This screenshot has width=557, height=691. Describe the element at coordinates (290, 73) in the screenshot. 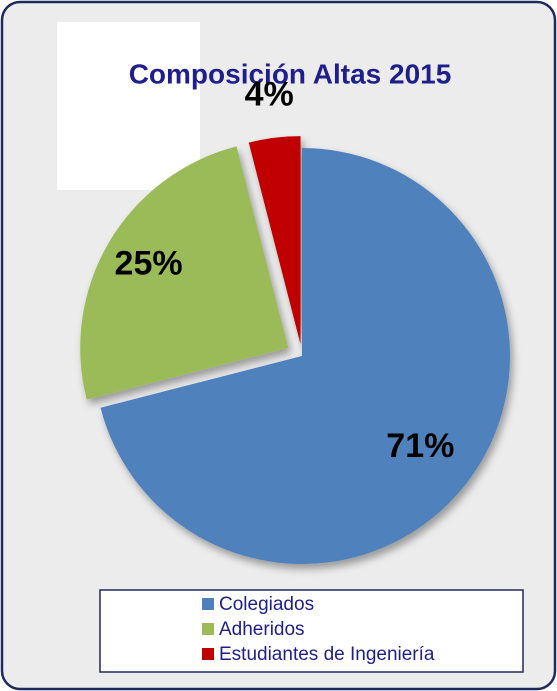

I see `chart-title: Composición Altas 2015` at that location.